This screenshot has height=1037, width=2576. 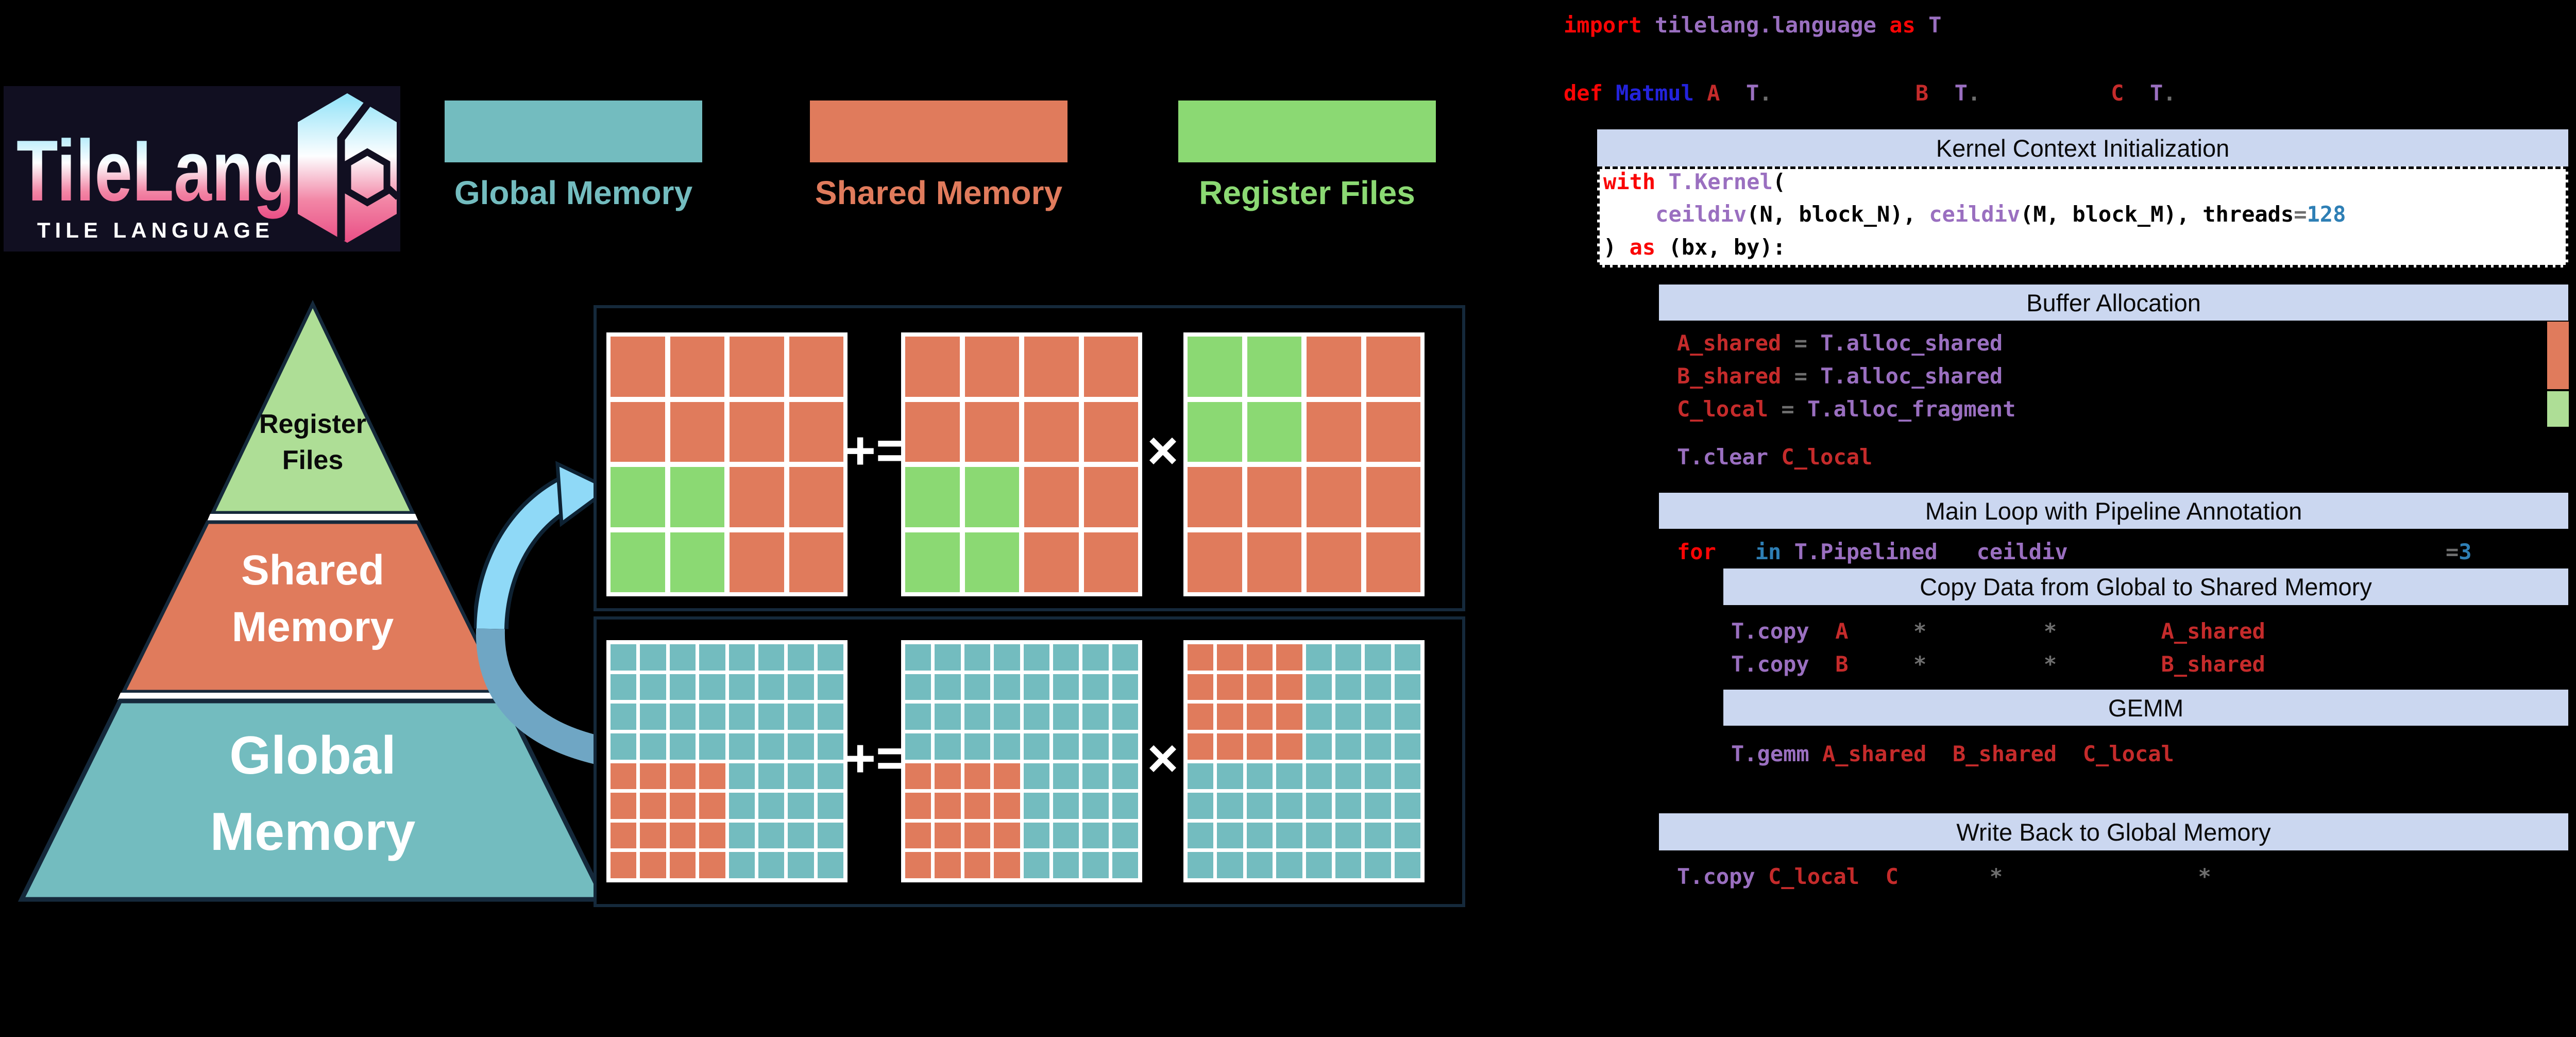 What do you see at coordinates (313, 794) in the screenshot?
I see `pyramid-global-memory-label: Global Memory` at bounding box center [313, 794].